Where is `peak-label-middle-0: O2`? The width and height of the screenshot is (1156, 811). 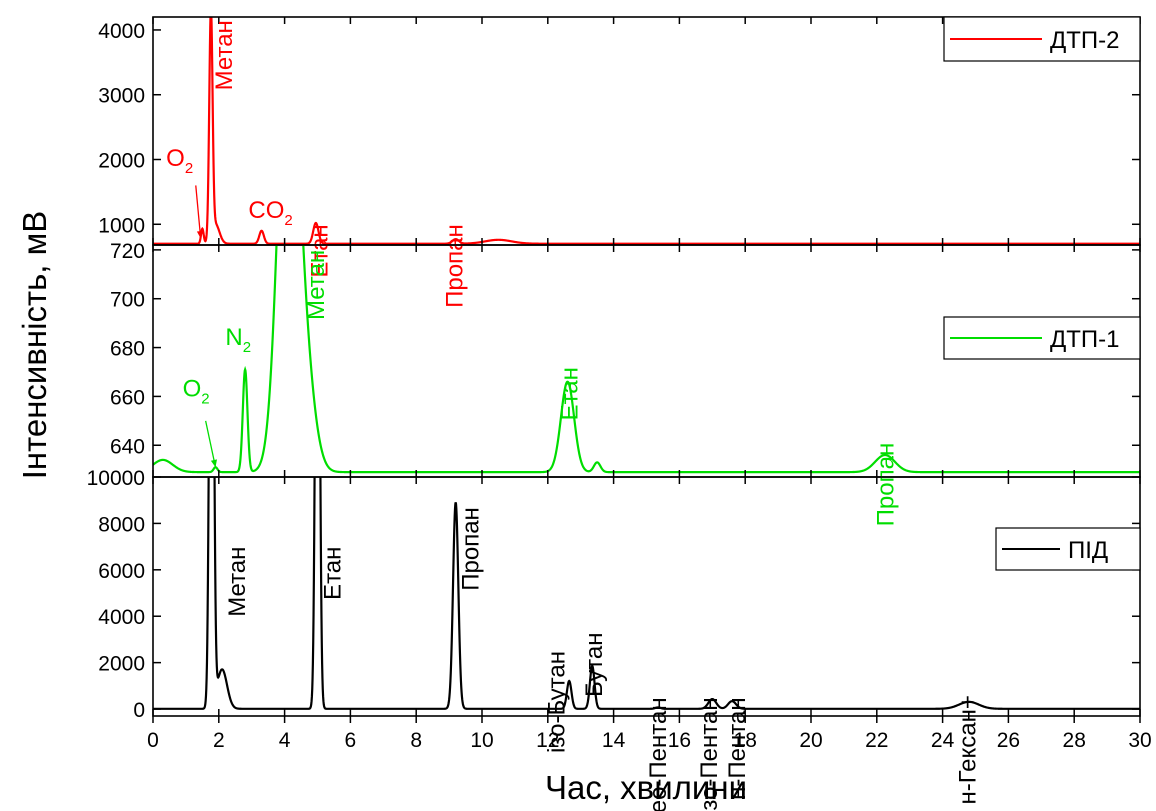 peak-label-middle-0: O2 is located at coordinates (196, 391).